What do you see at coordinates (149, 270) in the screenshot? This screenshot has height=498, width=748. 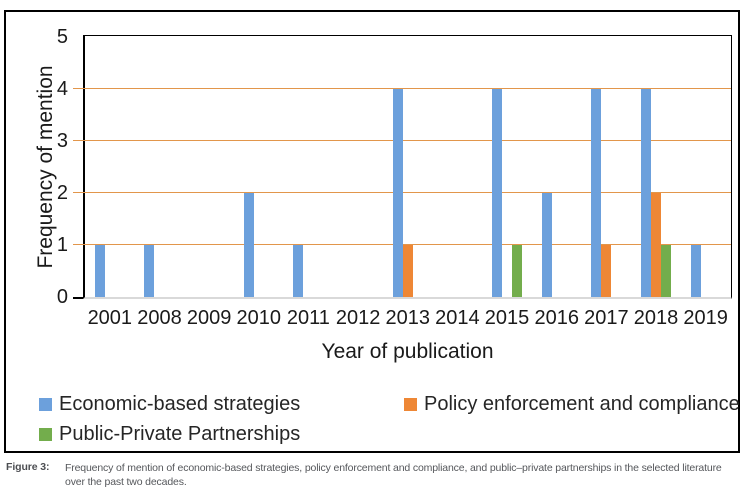 I see `bar-2008-series0` at bounding box center [149, 270].